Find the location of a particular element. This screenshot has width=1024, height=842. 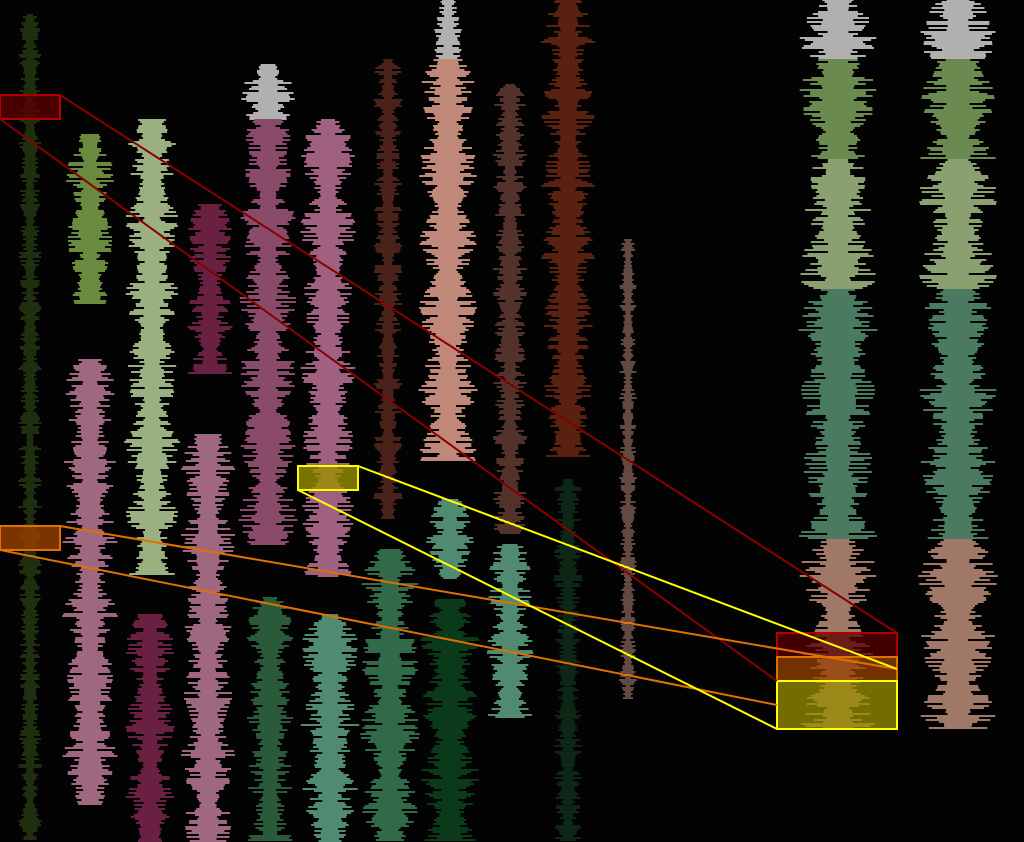

zoom-box-orange is located at coordinates (837, 669).